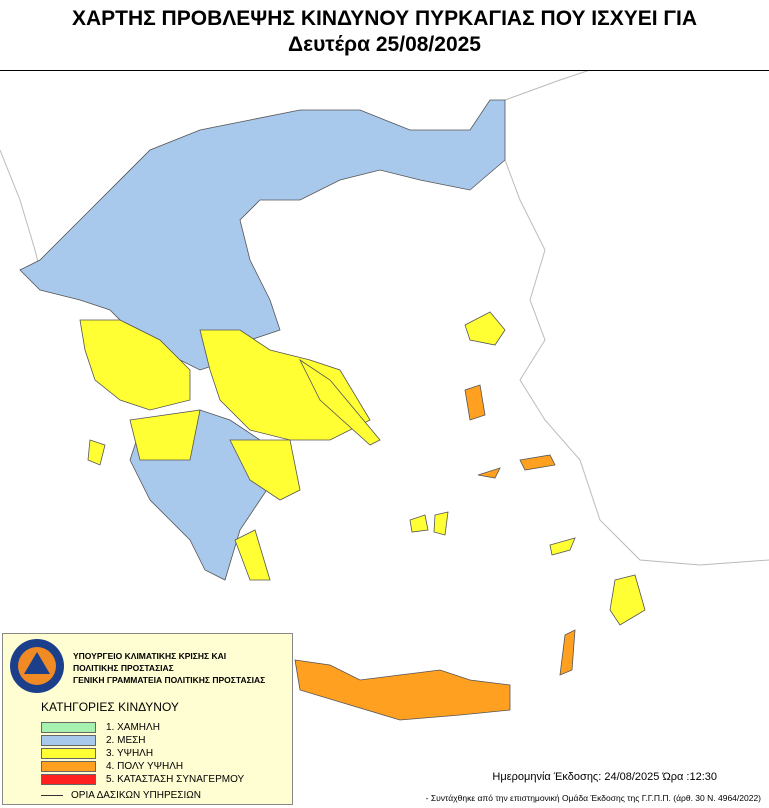 The image size is (769, 808). Describe the element at coordinates (402, 690) in the screenshot. I see `region-very-high-crete` at that location.